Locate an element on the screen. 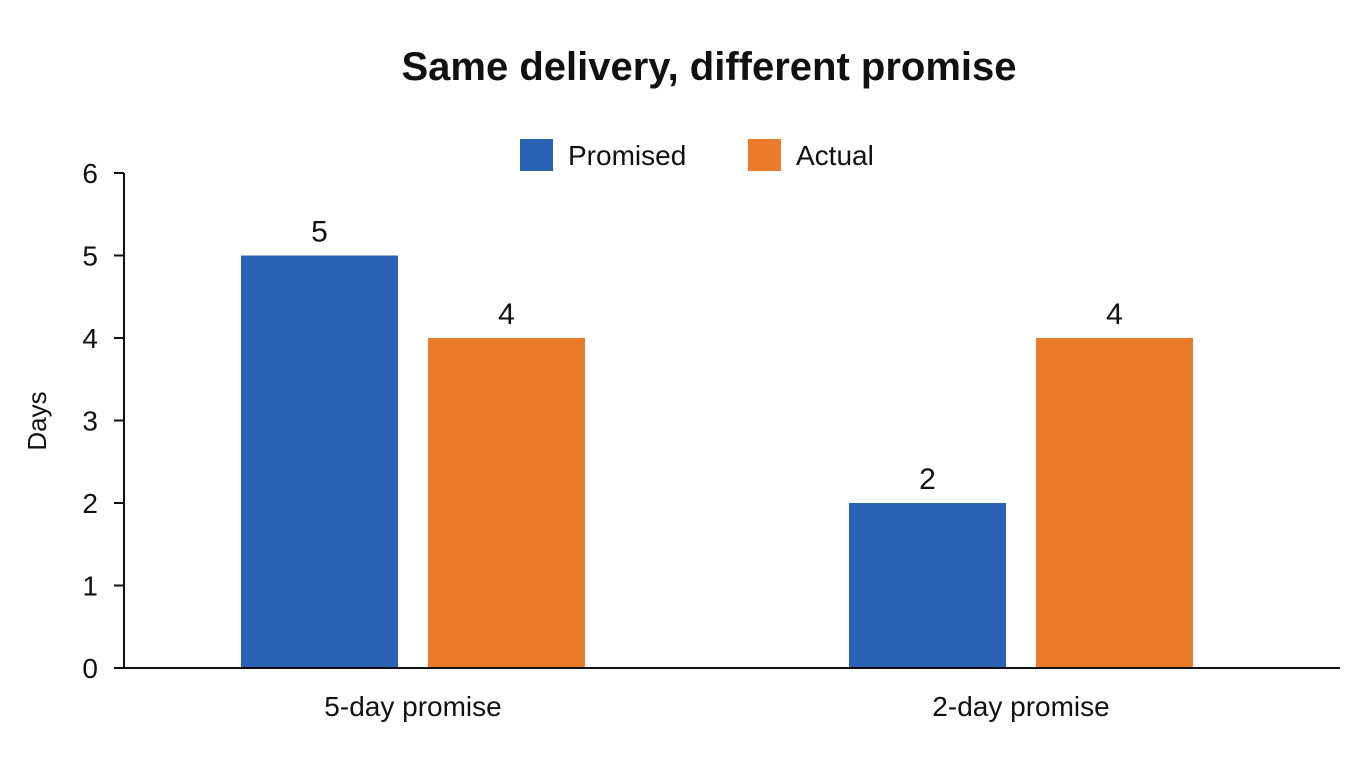 Image resolution: width=1360 pixels, height=773 pixels. data-label-actual-1: 4 is located at coordinates (506, 314).